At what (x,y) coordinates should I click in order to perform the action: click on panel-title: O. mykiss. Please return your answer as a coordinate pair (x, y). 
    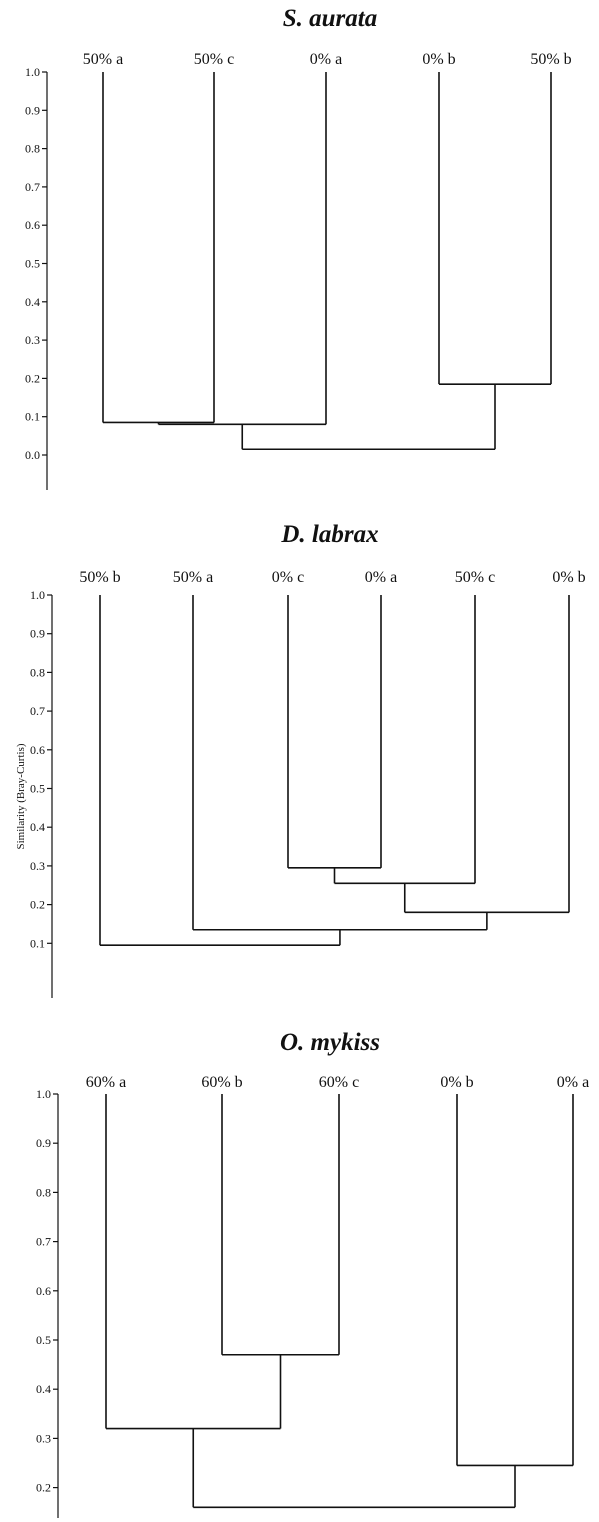
    Looking at the image, I should click on (330, 1042).